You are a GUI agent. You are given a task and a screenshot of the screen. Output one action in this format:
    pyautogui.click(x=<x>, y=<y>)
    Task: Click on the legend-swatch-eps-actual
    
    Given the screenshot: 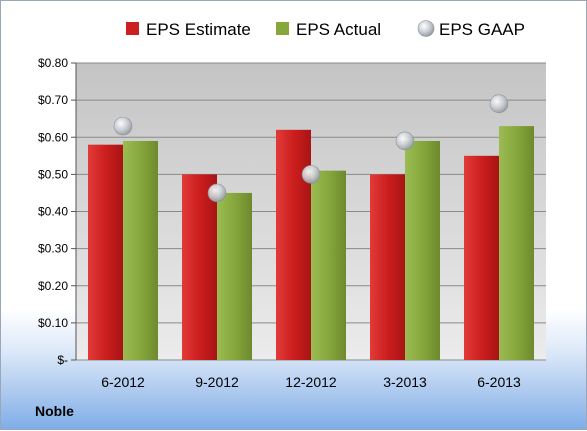 What is the action you would take?
    pyautogui.click(x=282, y=28)
    